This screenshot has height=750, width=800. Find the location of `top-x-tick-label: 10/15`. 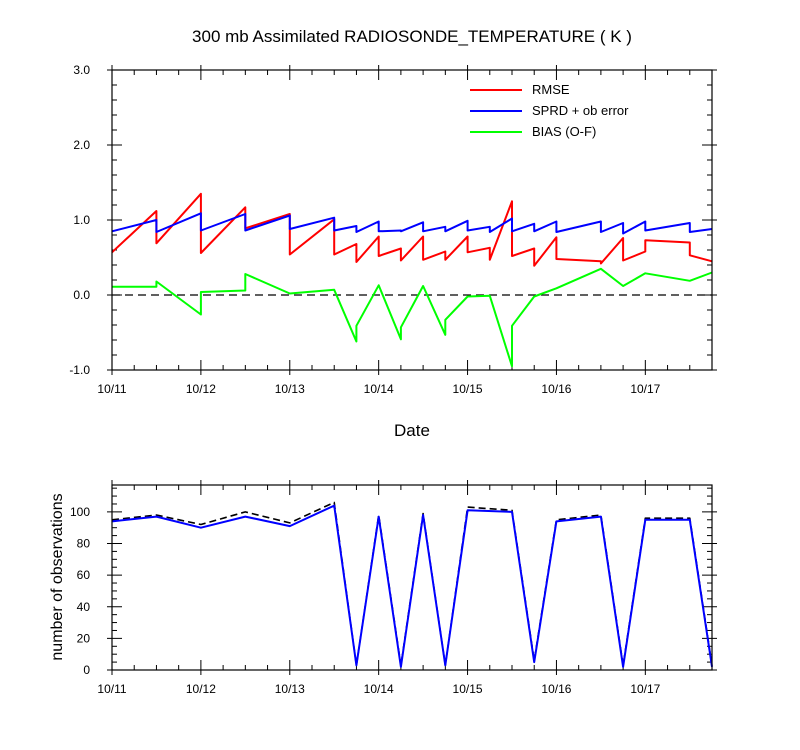

top-x-tick-label: 10/15 is located at coordinates (468, 389).